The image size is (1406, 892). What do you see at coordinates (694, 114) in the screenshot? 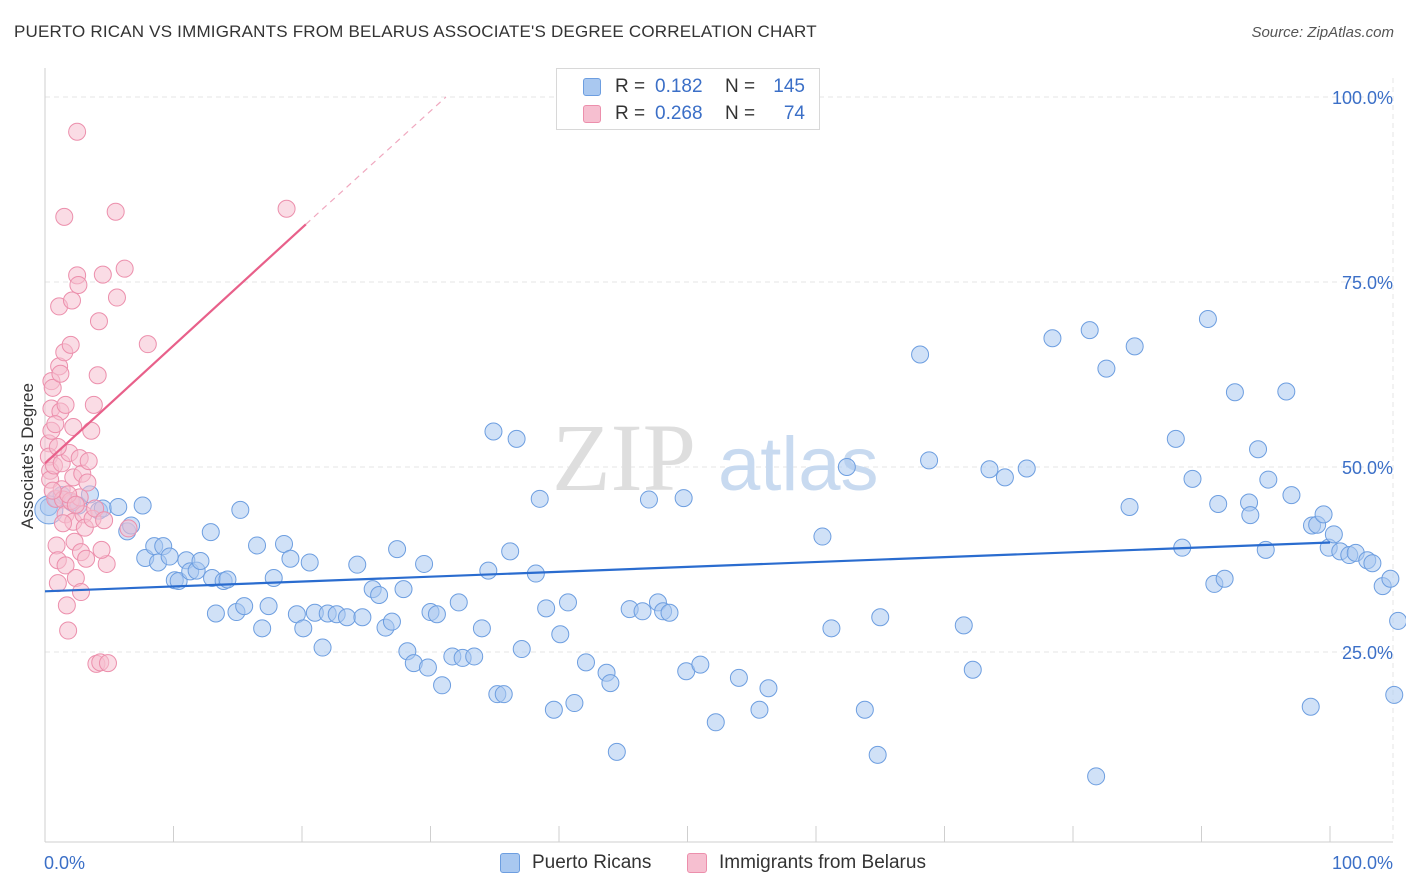
I see `stats-row-belarus: R = 0.268 N = 74` at bounding box center [694, 114].